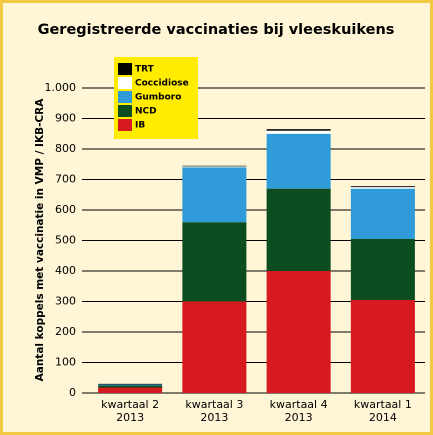 Image resolution: width=433 pixels, height=435 pixels. Describe the element at coordinates (383, 417) in the screenshot. I see `x-tick-label: 2014` at that location.